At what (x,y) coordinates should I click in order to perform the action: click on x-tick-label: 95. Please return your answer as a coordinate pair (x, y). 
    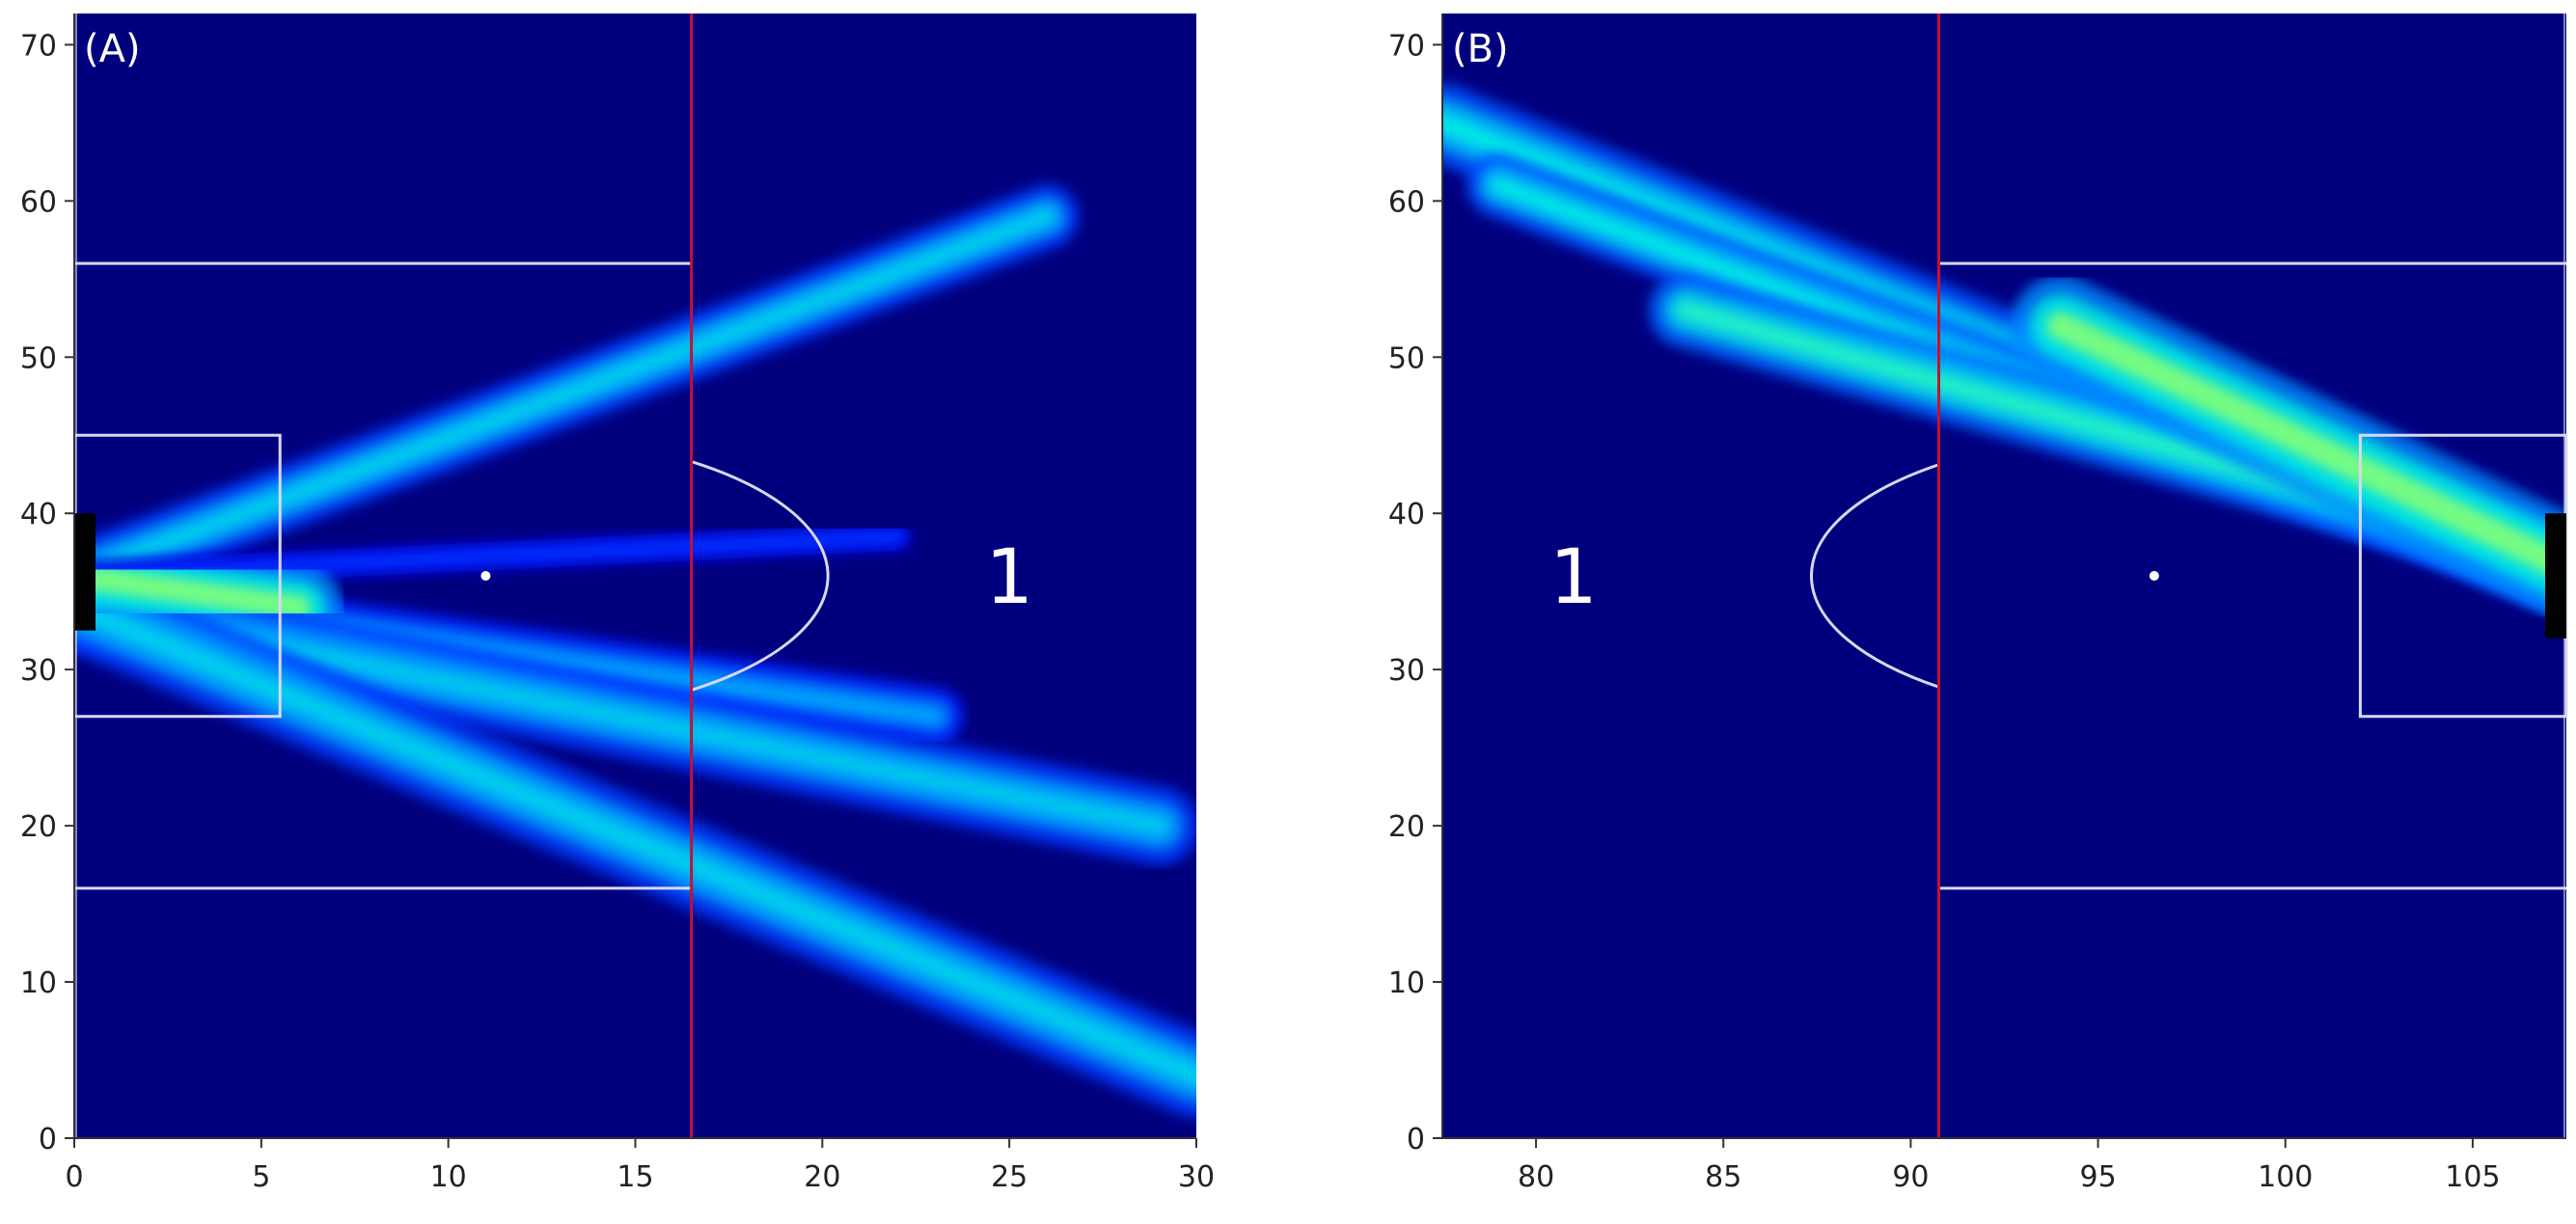
    Looking at the image, I should click on (2097, 1177).